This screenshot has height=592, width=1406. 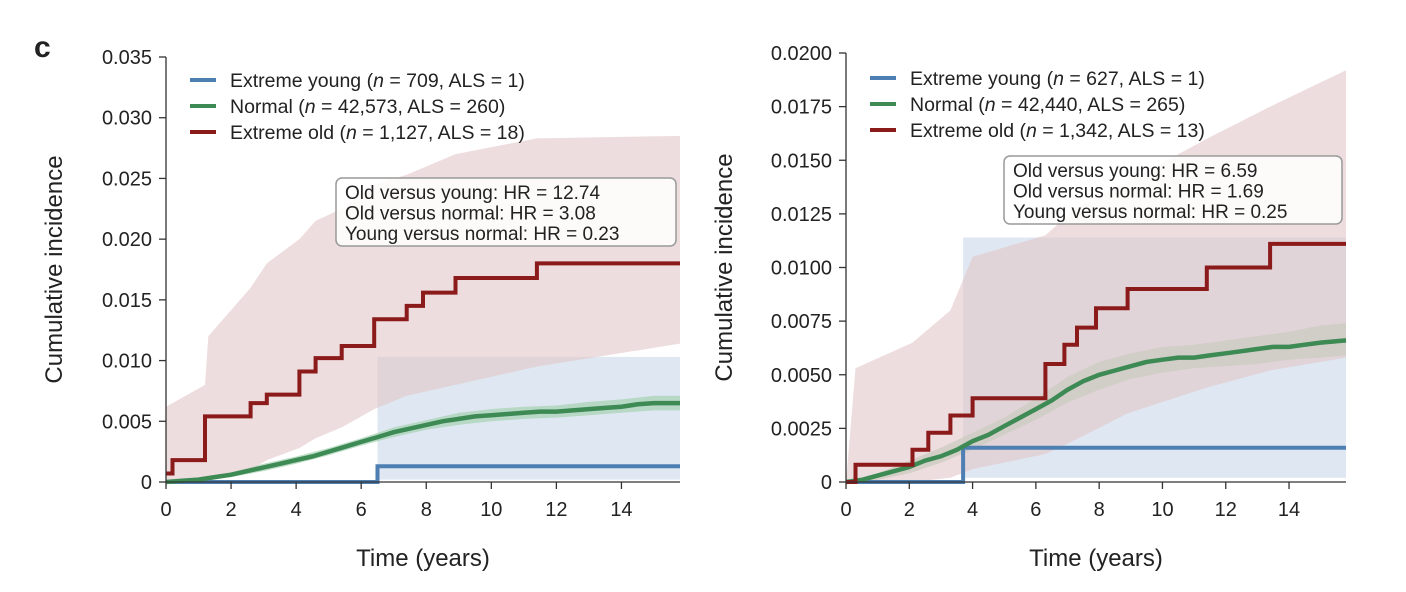 What do you see at coordinates (1135, 171) in the screenshot?
I see `hr-annotation-line: Old versus young: HR = 6.59` at bounding box center [1135, 171].